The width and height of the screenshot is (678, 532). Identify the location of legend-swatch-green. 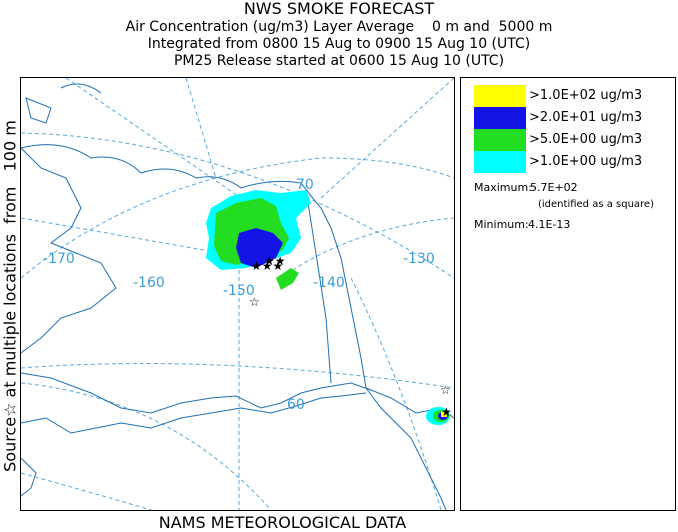
(500, 140).